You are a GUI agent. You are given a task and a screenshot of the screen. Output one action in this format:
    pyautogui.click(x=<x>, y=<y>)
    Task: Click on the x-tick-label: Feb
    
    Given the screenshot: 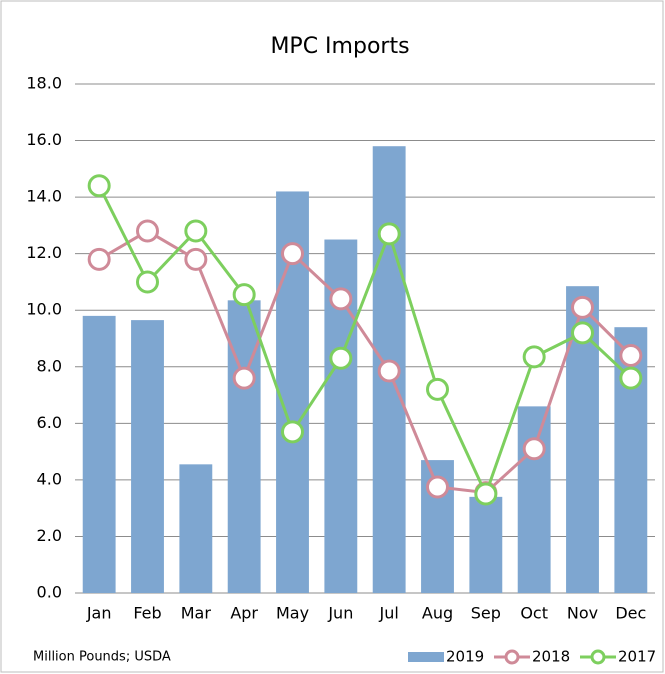 What is the action you would take?
    pyautogui.click(x=147, y=613)
    